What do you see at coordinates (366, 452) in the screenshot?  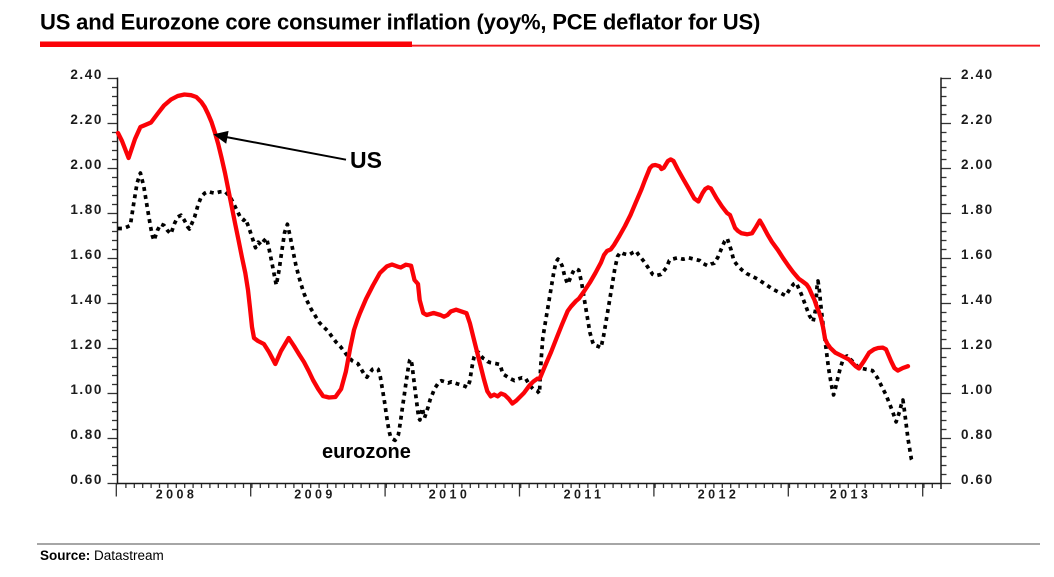 I see `svg-text: eurozone` at bounding box center [366, 452].